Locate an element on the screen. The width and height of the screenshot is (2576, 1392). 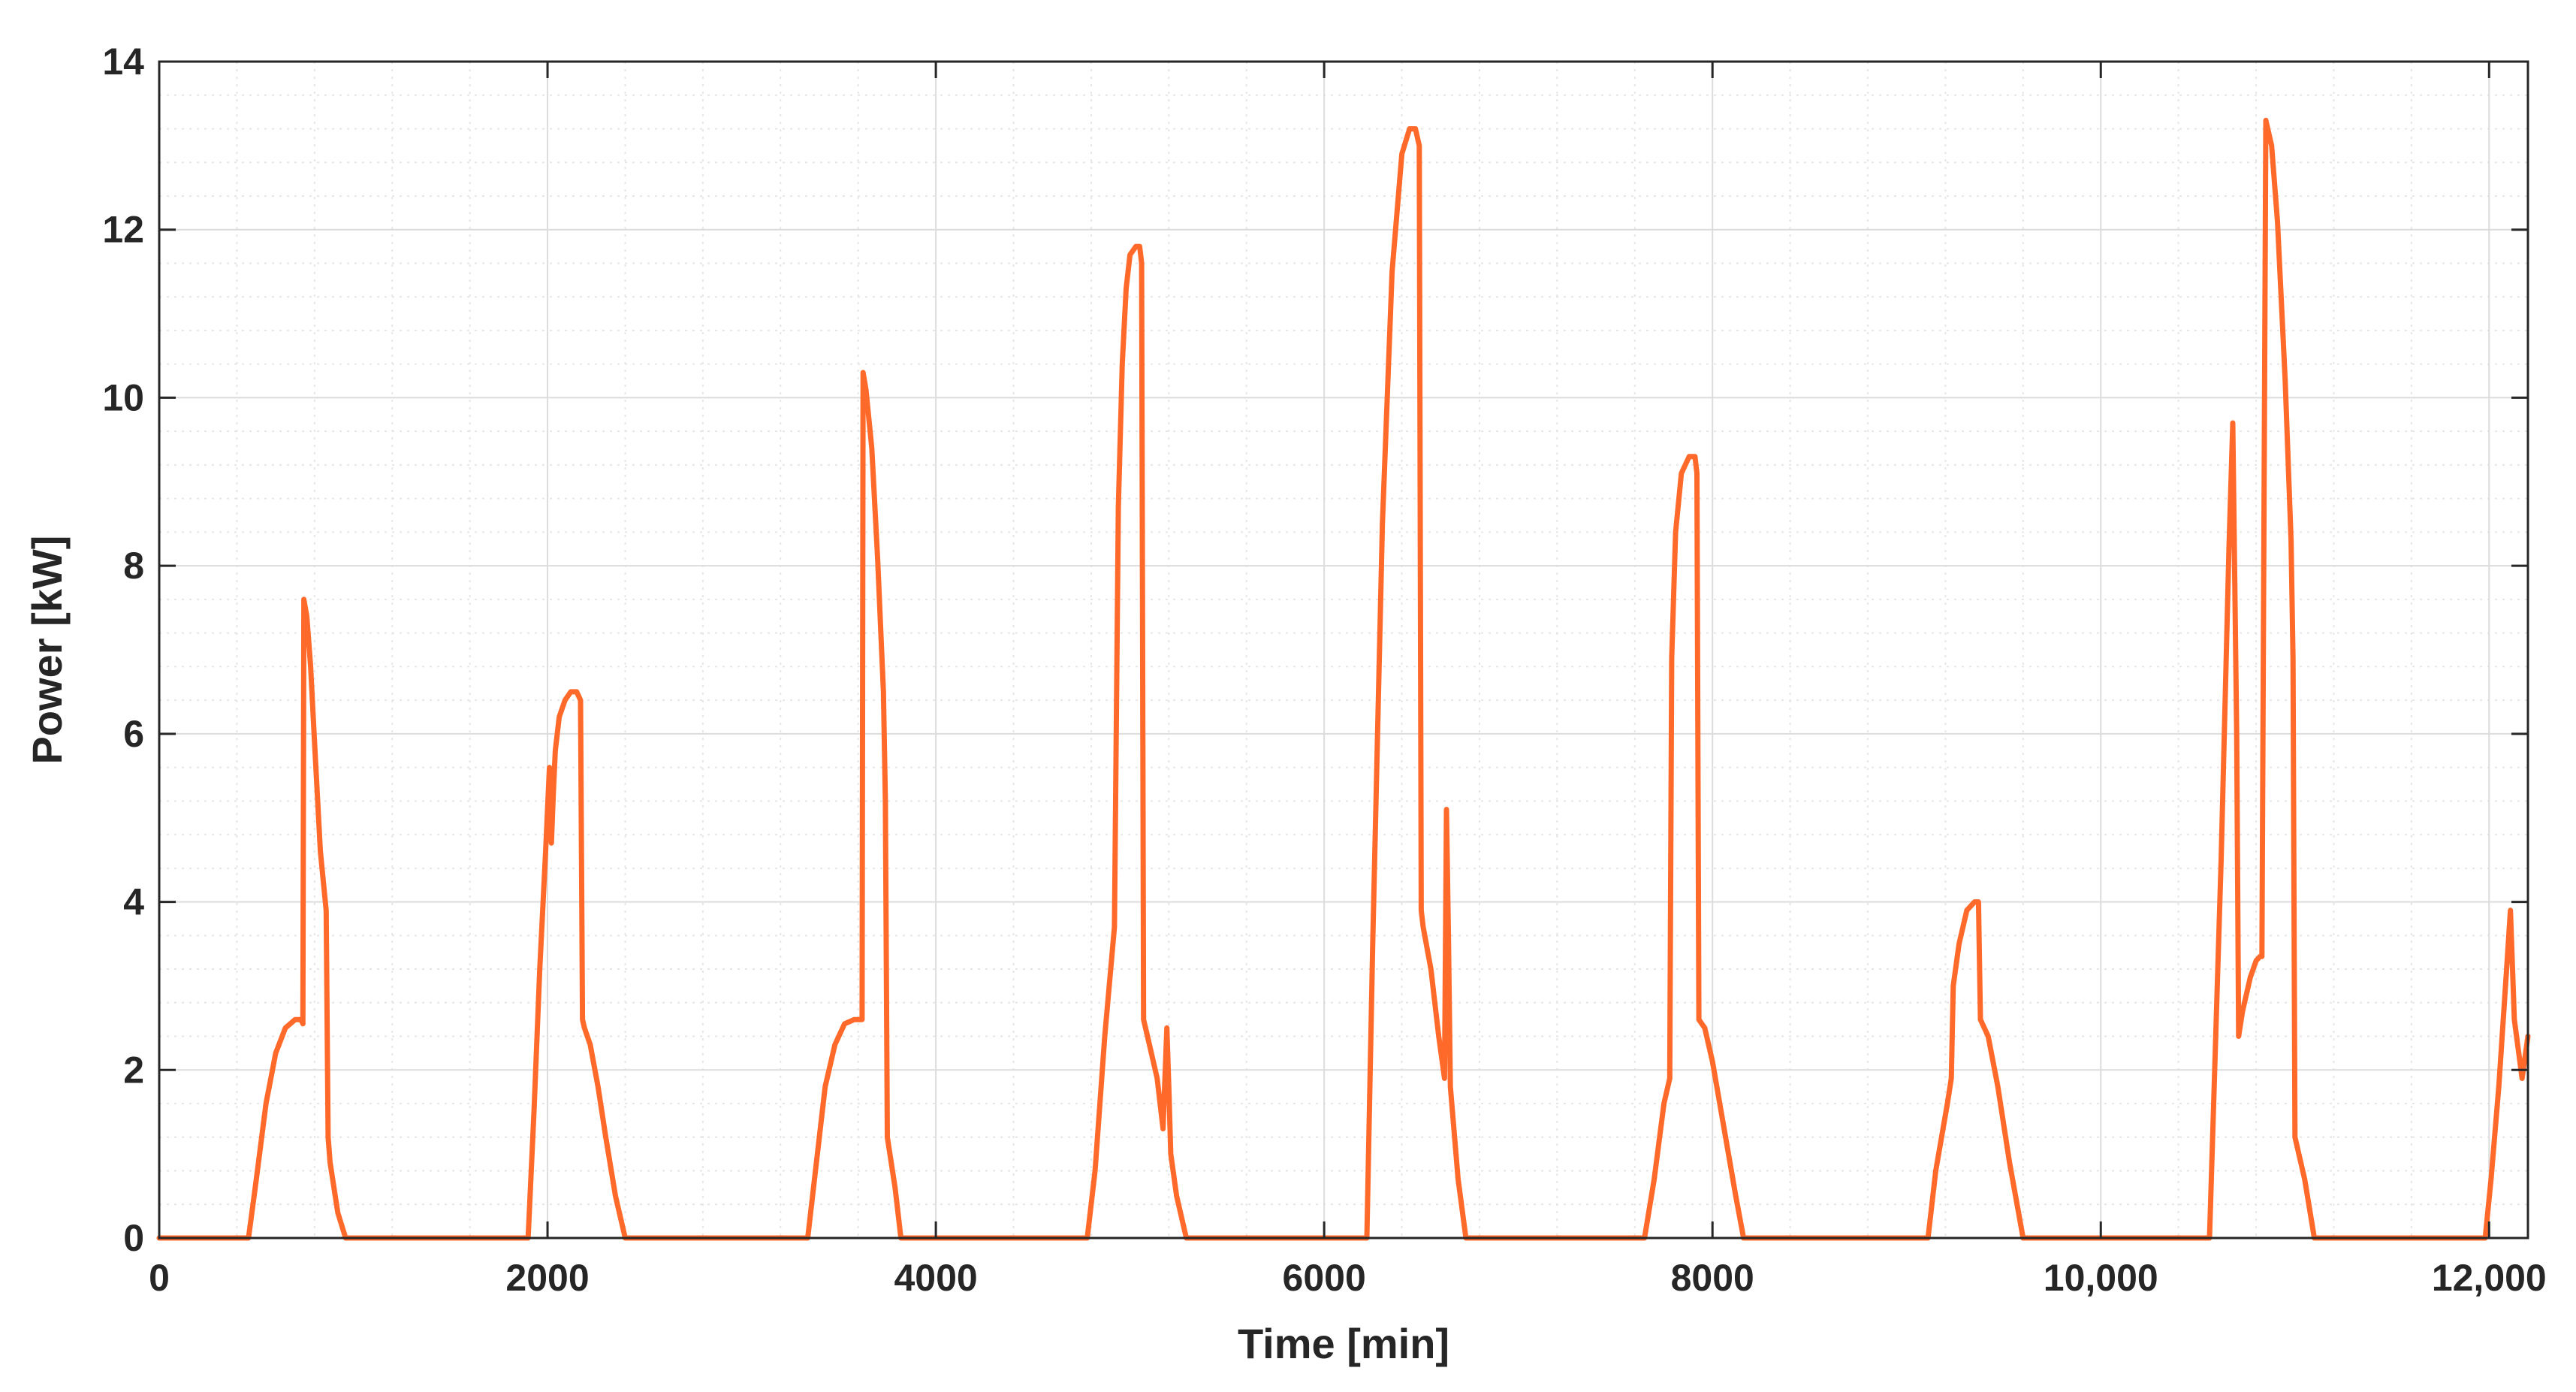
x-tick-label: 10,000 is located at coordinates (2101, 1278).